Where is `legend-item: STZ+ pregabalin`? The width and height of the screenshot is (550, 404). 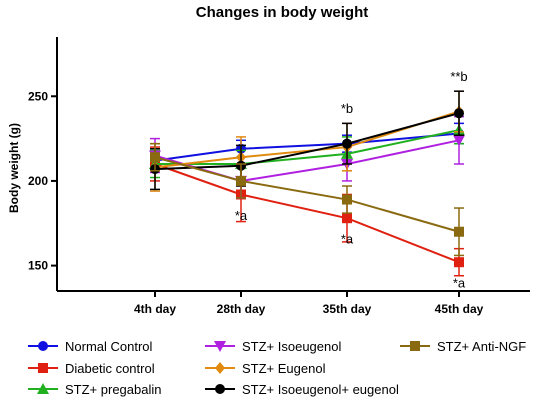
legend-item: STZ+ pregabalin is located at coordinates (94, 389).